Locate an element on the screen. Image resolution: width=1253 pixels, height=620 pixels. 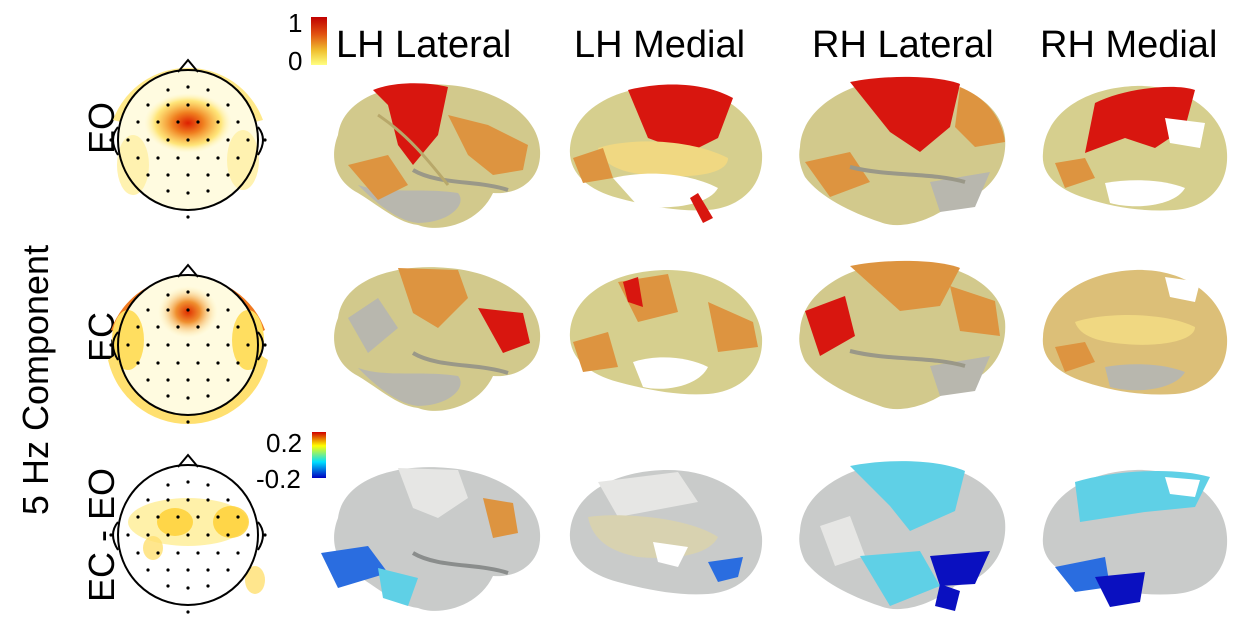
colorbar-warm-min: 0 is located at coordinates (295, 61).